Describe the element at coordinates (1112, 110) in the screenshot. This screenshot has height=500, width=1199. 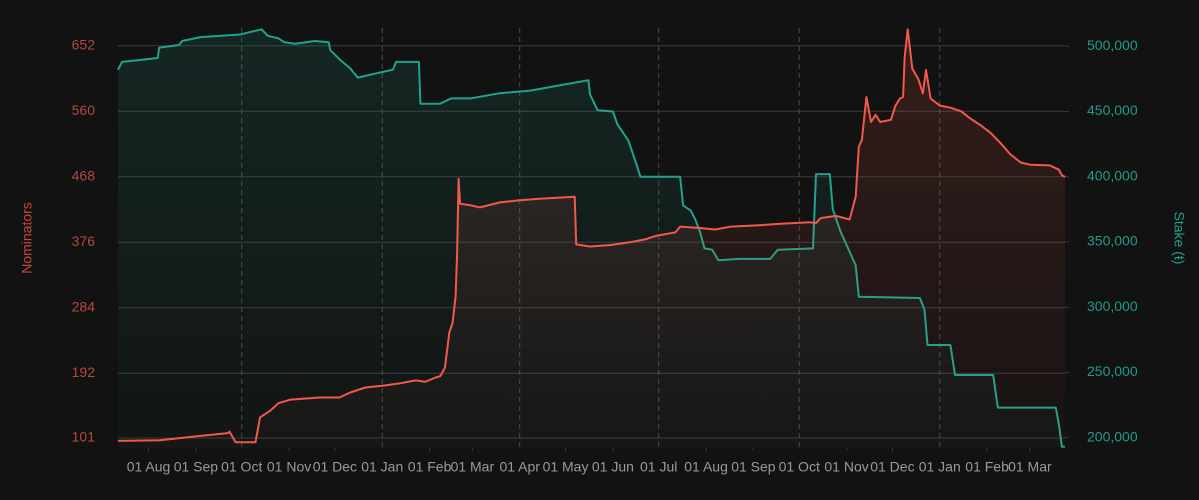
I see `y2-tick-label: 450,000` at that location.